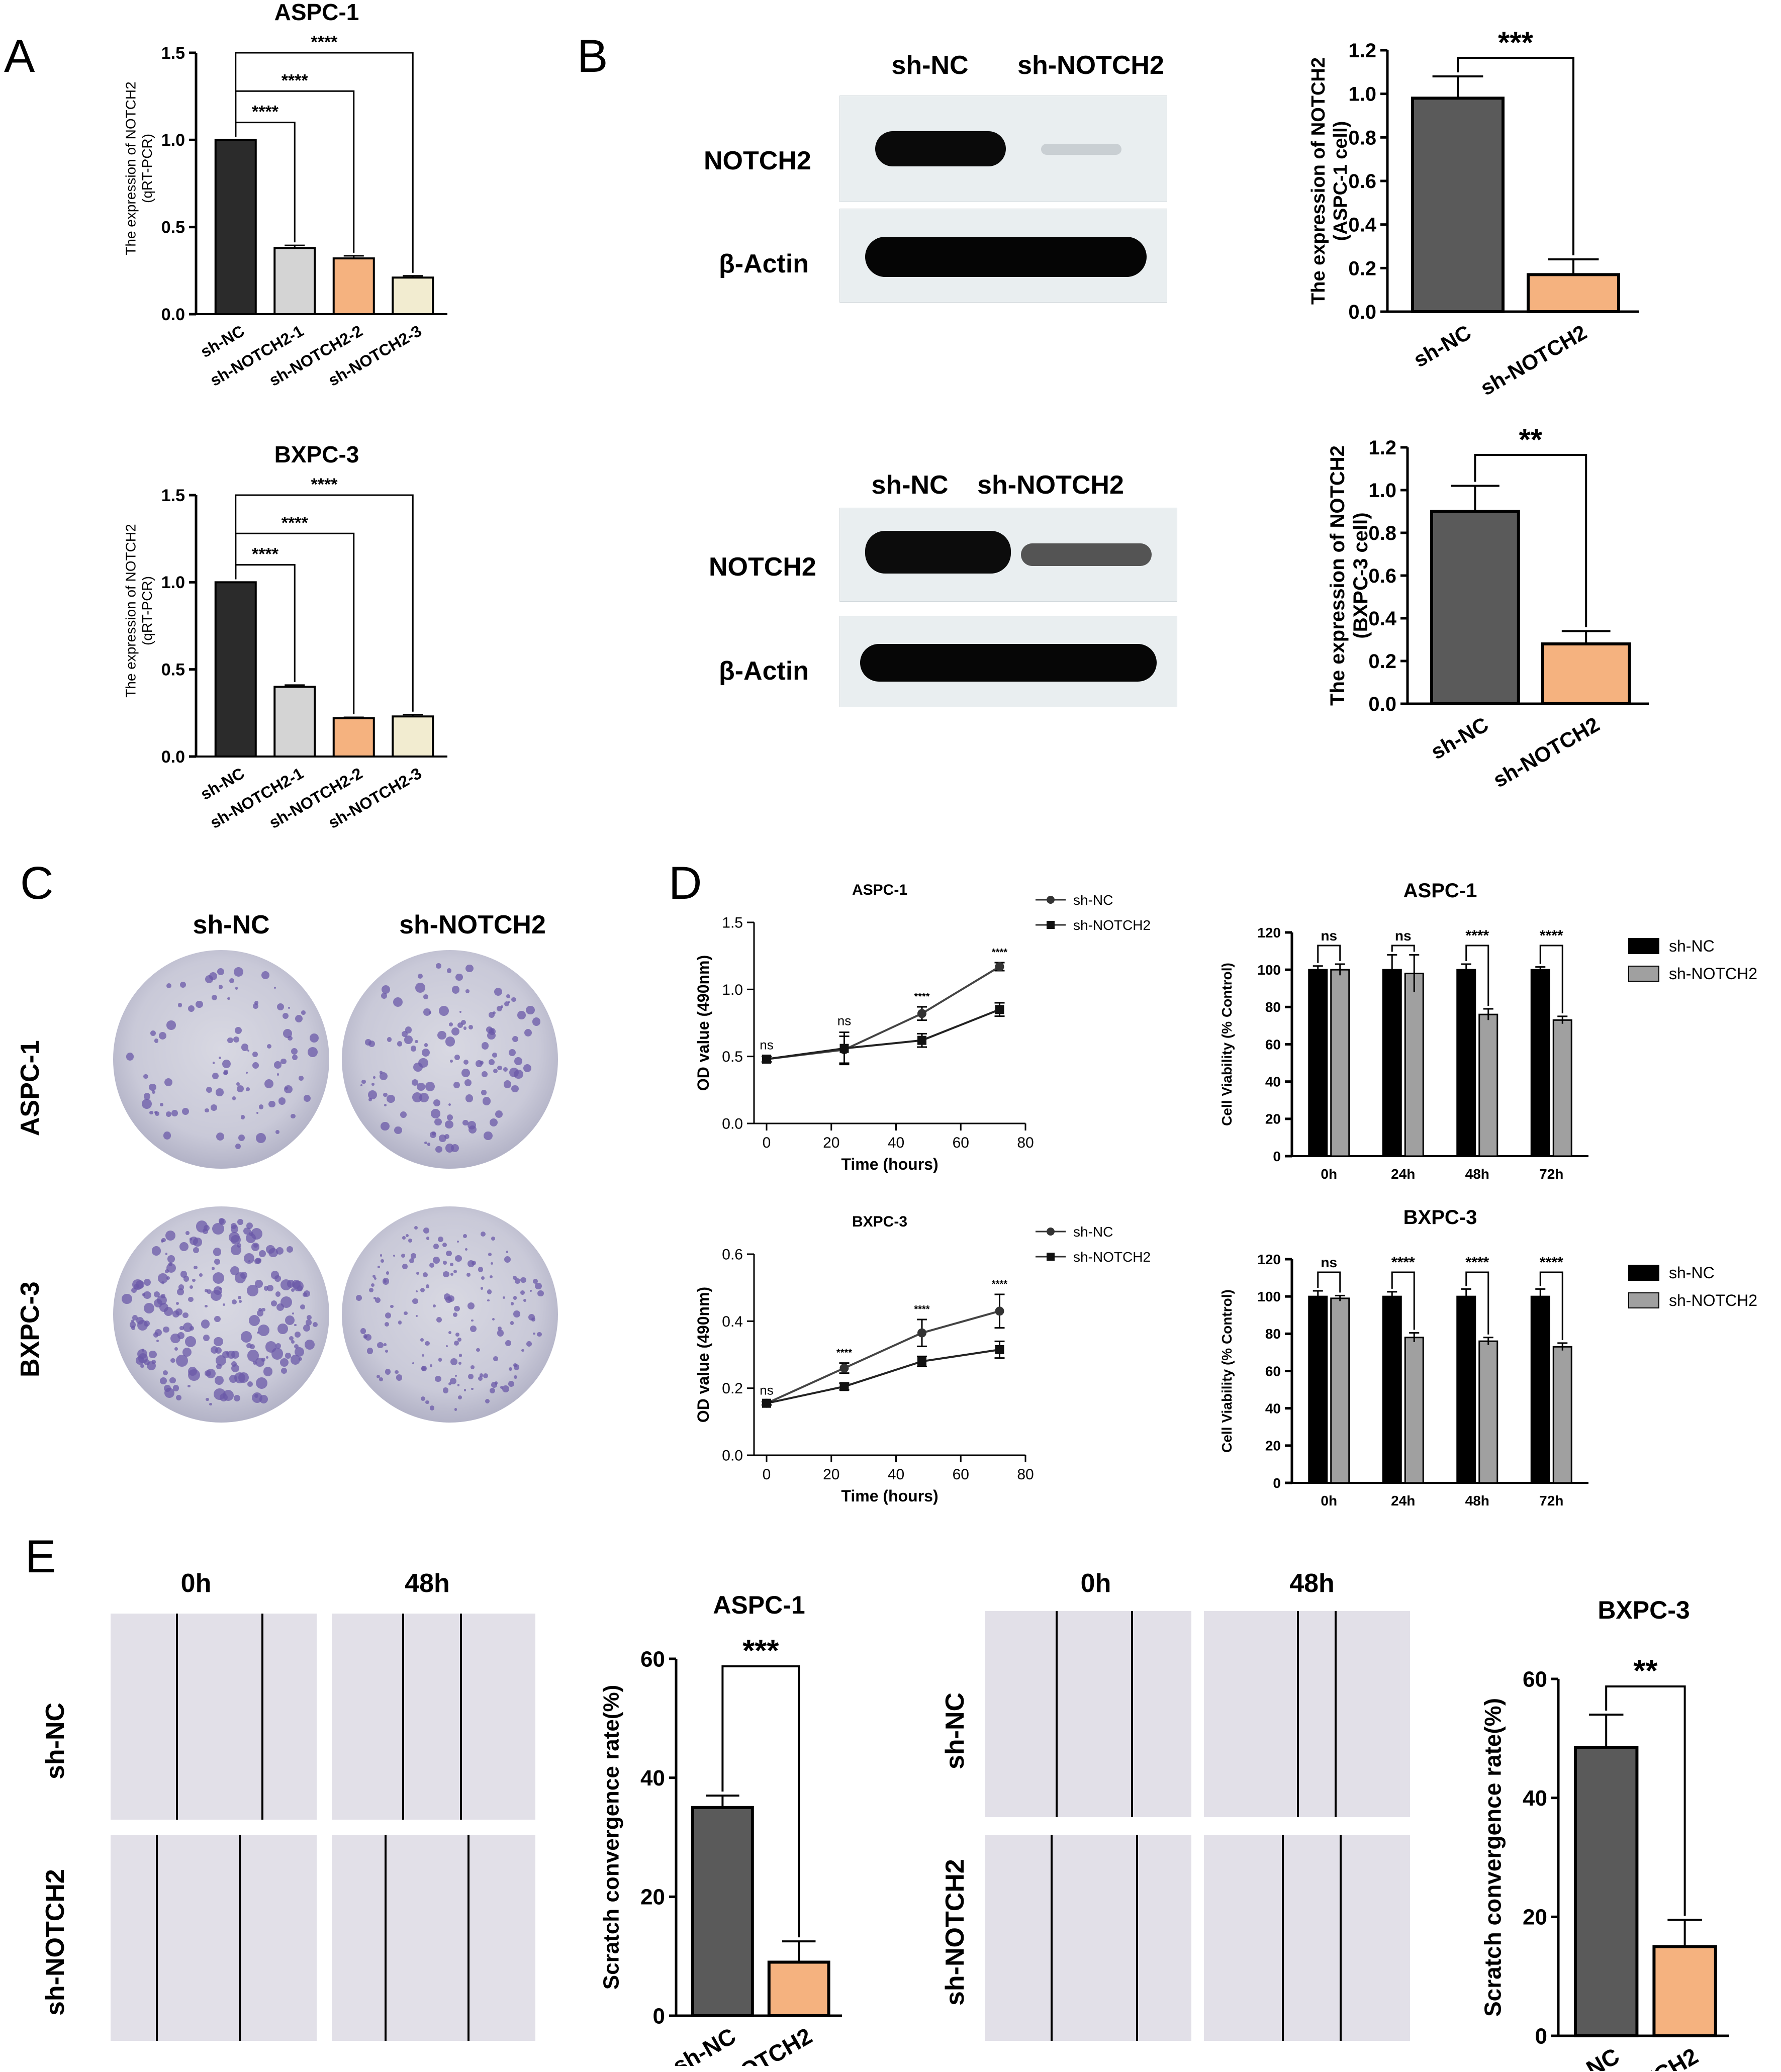 The height and width of the screenshot is (2072, 1781). What do you see at coordinates (844, 1020) in the screenshot?
I see `sig-label: ns` at bounding box center [844, 1020].